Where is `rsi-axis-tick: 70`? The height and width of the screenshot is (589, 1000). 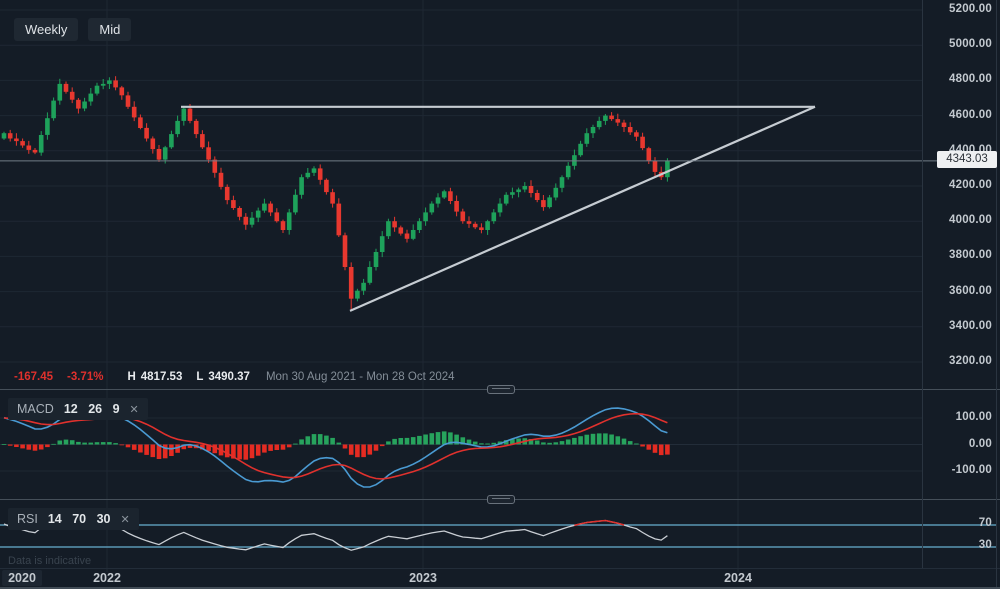
rsi-axis-tick: 70 is located at coordinates (985, 523).